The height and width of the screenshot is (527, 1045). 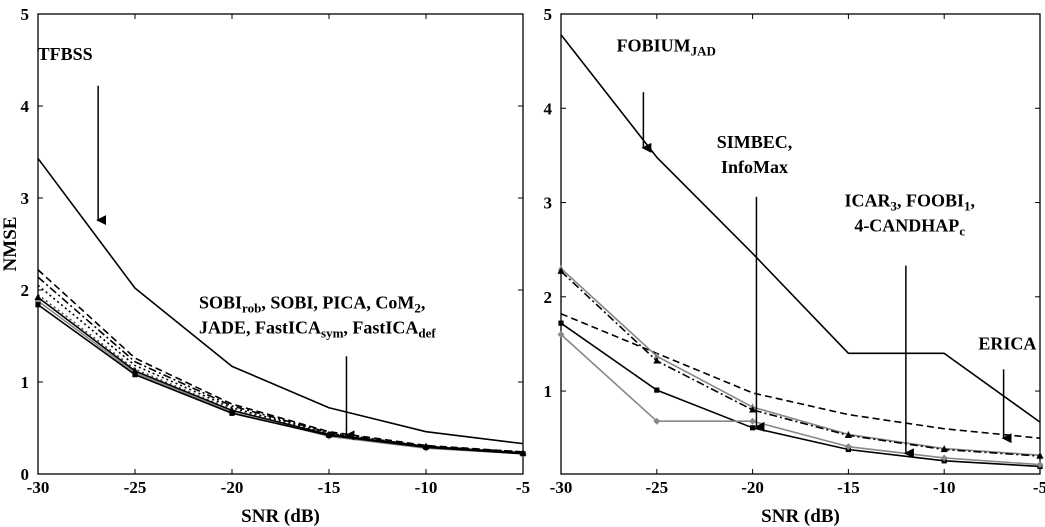 What do you see at coordinates (380, 327) in the screenshot?
I see `annotation-text: , FastICA` at bounding box center [380, 327].